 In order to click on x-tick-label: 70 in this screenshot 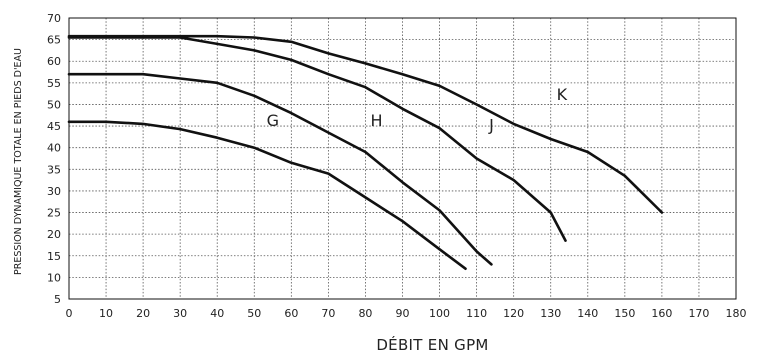, I will do `click(328, 313)`.